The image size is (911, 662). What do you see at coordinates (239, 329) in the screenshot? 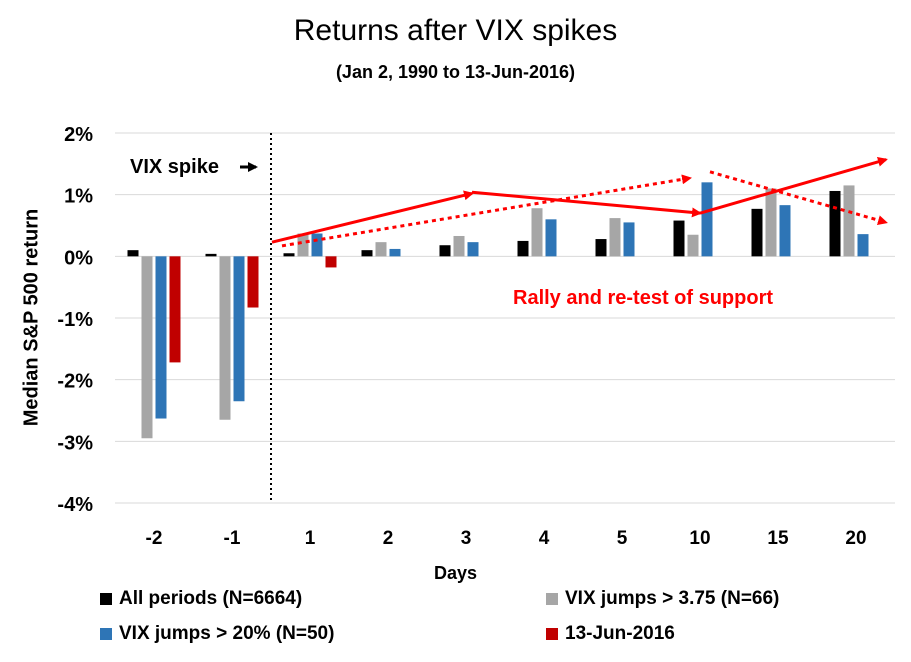
I see `bar--1-s2` at bounding box center [239, 329].